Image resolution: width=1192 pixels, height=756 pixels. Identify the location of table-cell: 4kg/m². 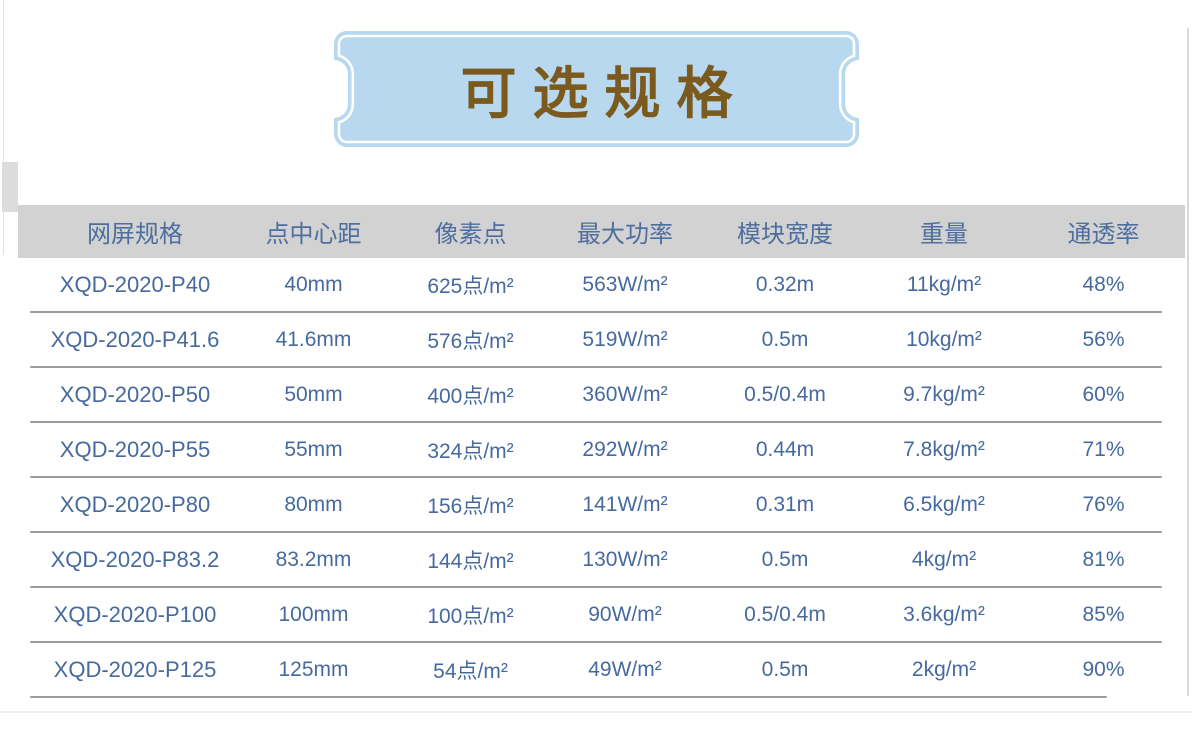
(944, 559).